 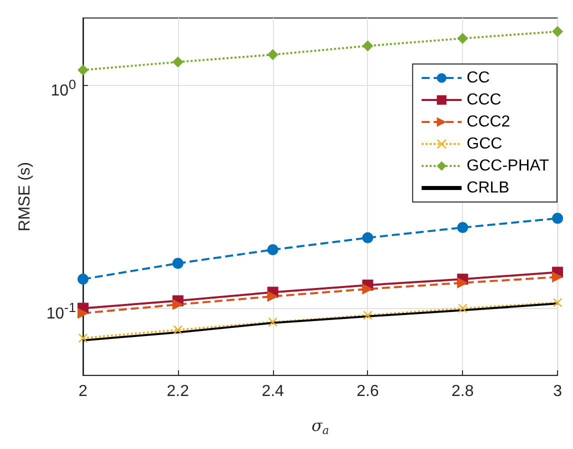 I want to click on x-tick-label: 2.2, so click(x=178, y=391).